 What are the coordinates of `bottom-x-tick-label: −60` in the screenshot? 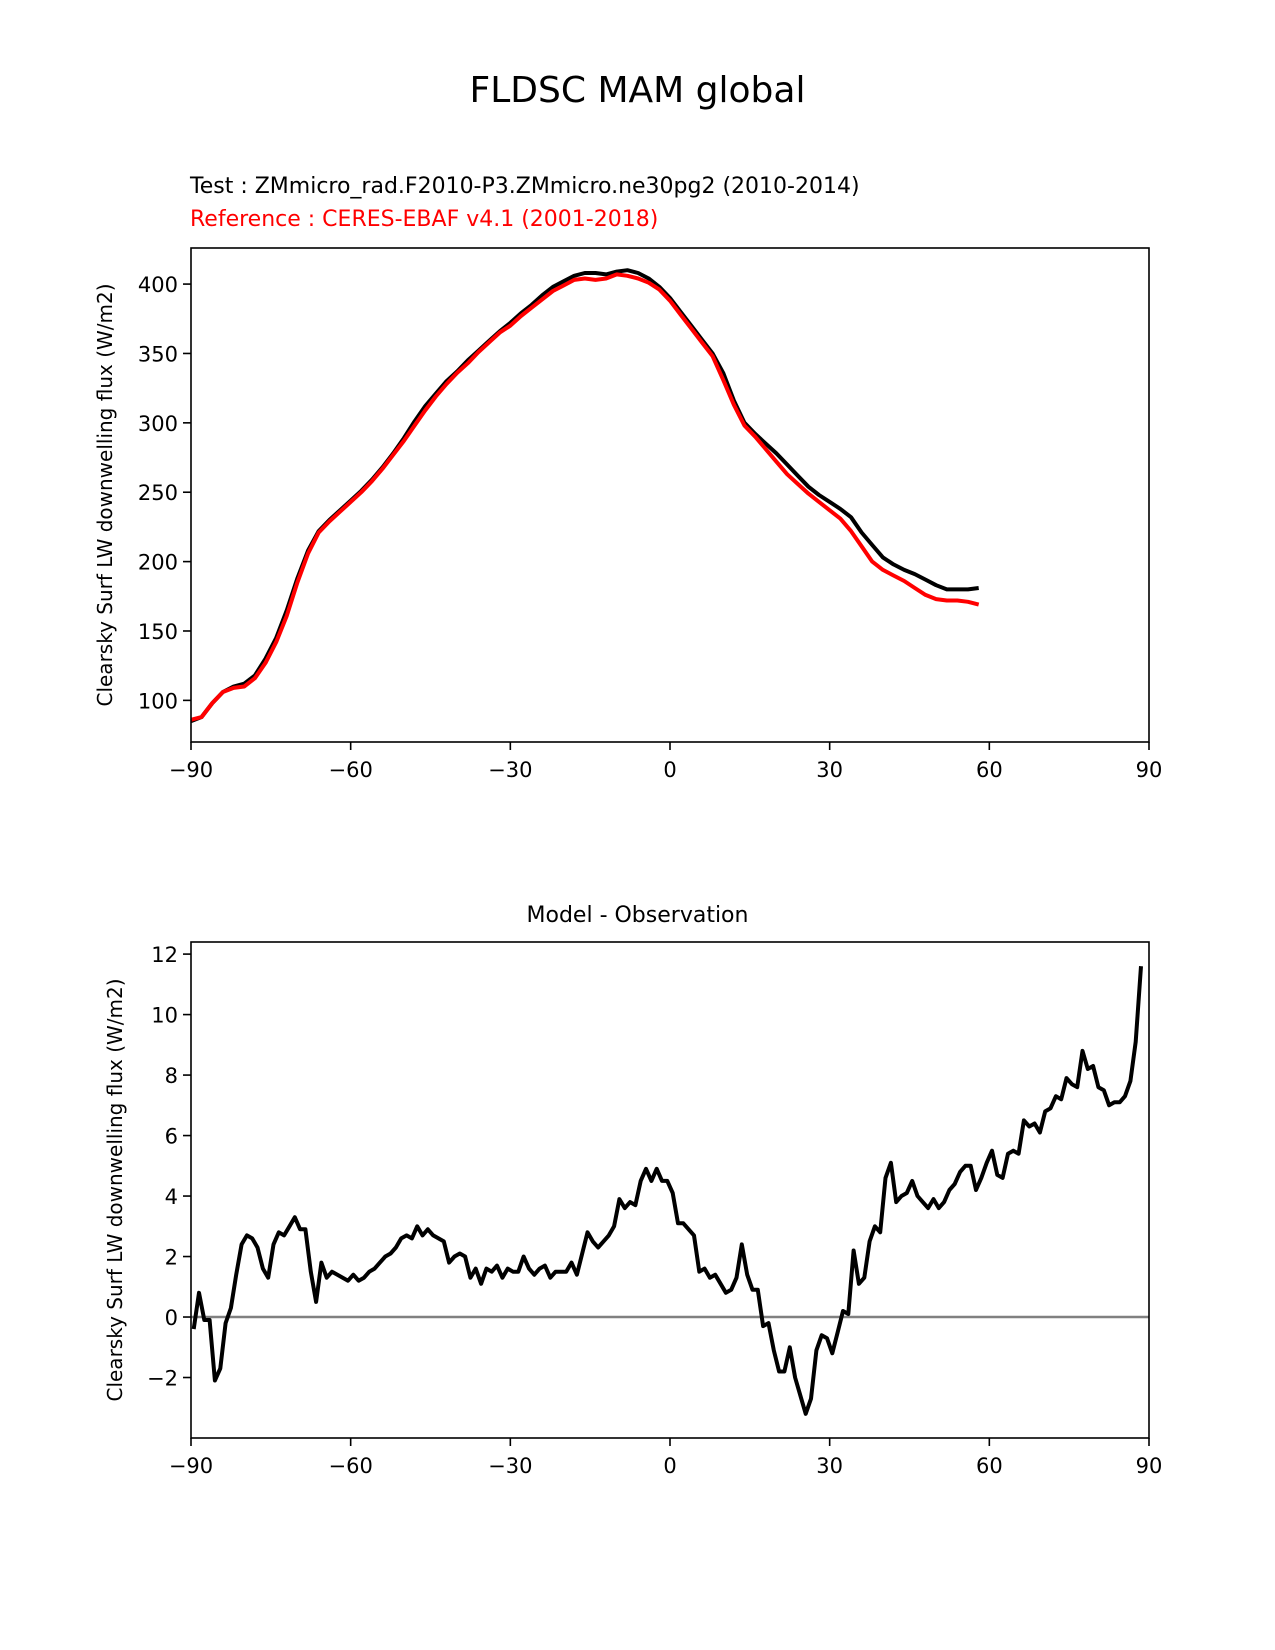 It's located at (351, 1466).